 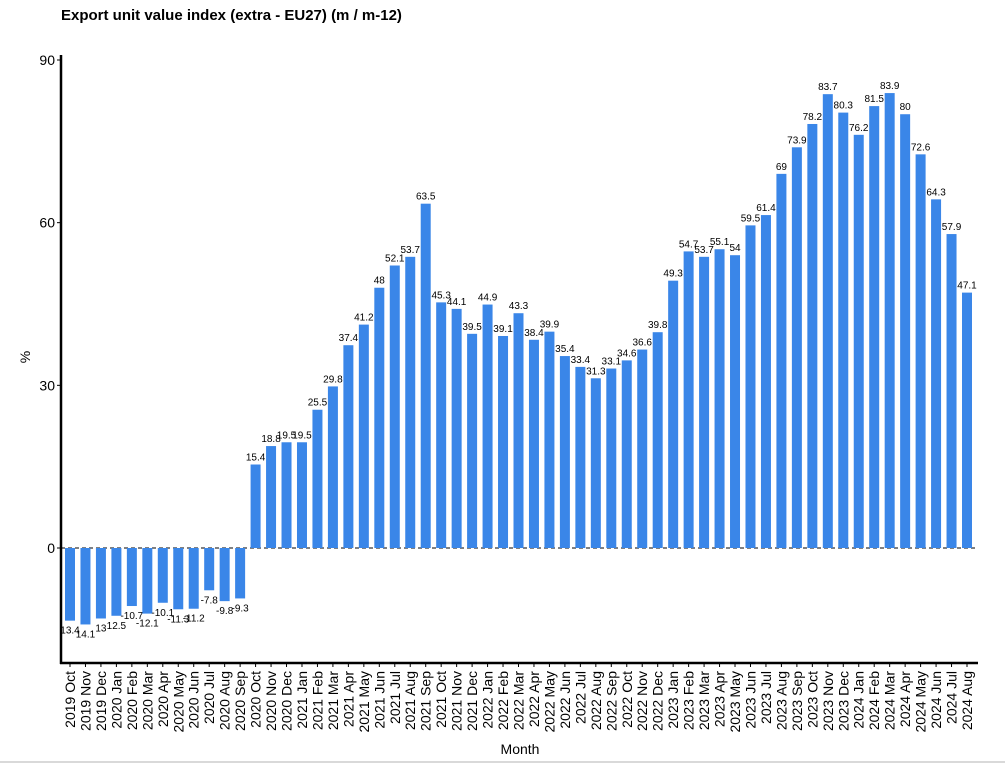 What do you see at coordinates (921, 147) in the screenshot?
I see `data-label: 72.6` at bounding box center [921, 147].